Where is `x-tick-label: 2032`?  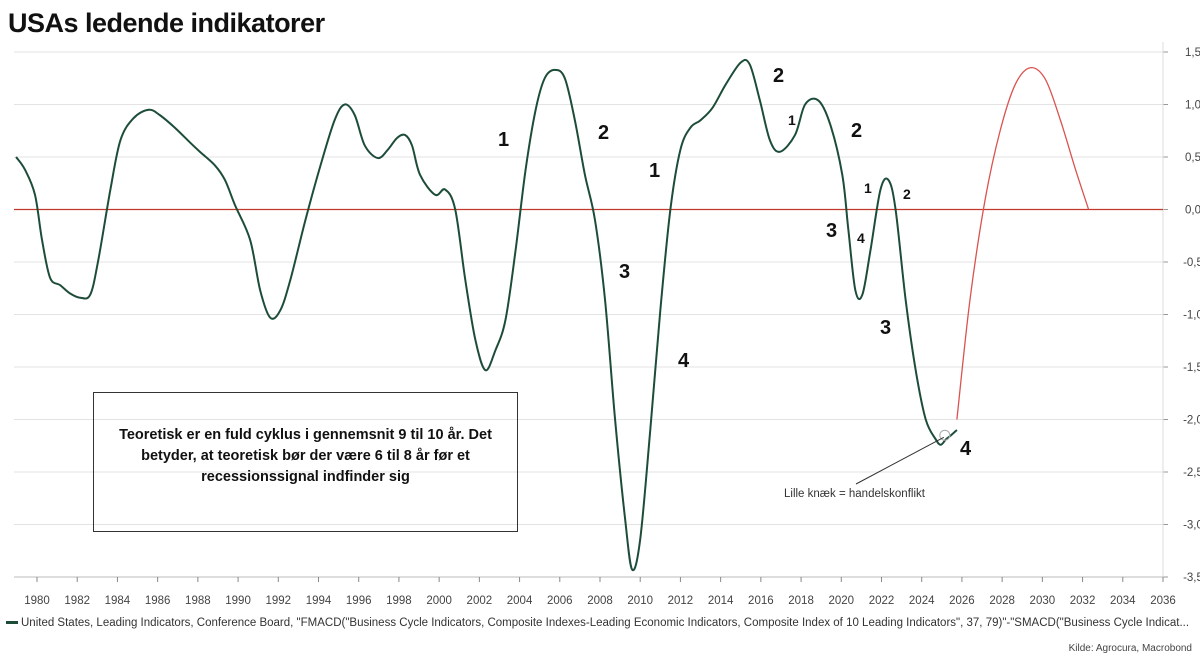 x-tick-label: 2032 is located at coordinates (1083, 601).